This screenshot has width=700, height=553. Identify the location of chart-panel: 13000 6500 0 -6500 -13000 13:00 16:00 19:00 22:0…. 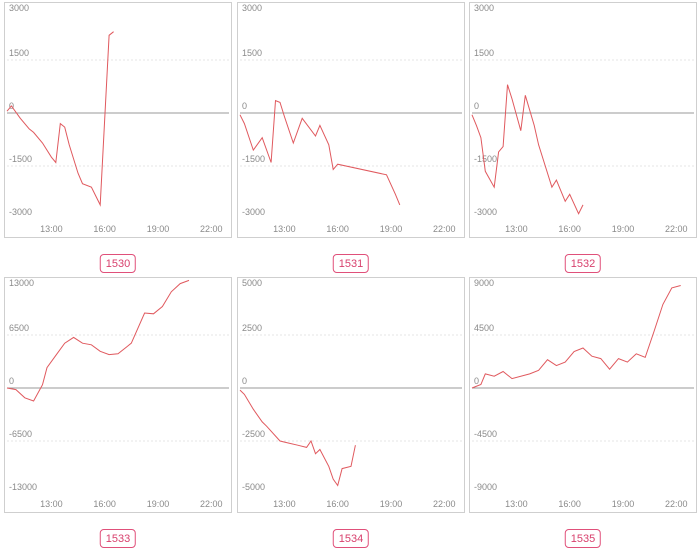
(118, 395).